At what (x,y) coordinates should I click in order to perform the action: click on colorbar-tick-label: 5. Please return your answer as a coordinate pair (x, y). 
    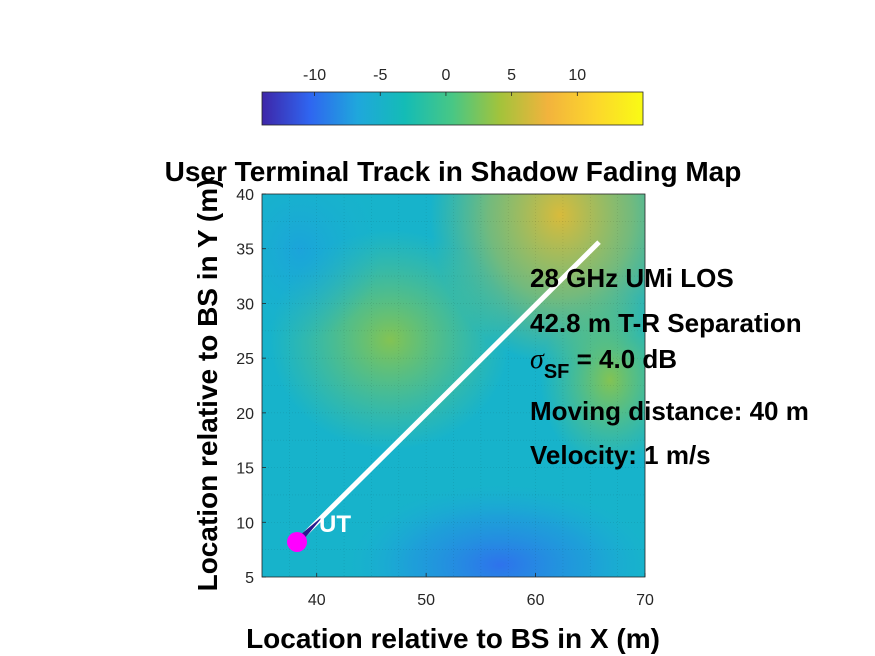
    Looking at the image, I should click on (511, 75).